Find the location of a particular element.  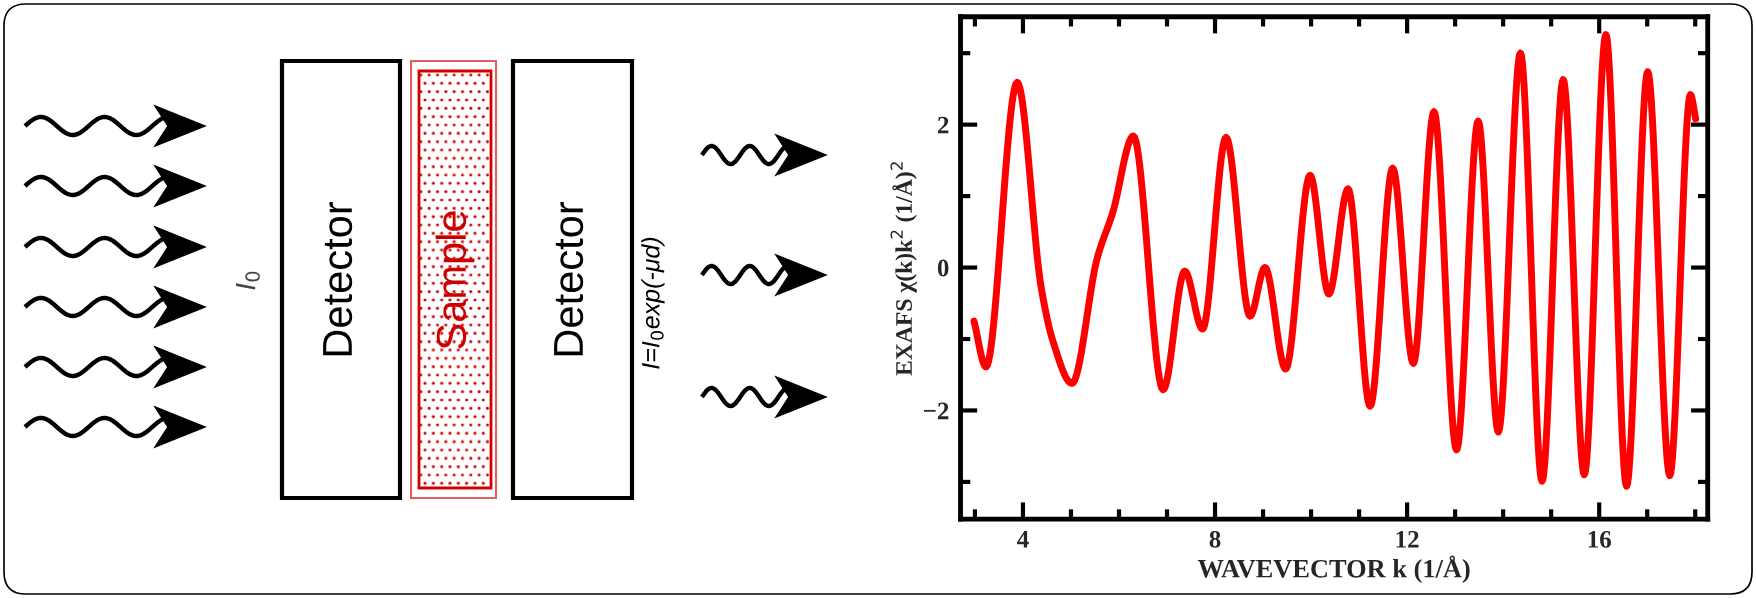

y-tick-label: 0 is located at coordinates (943, 268).